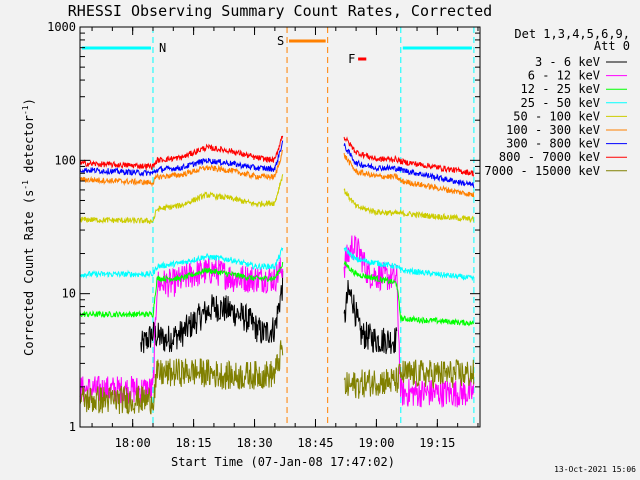  What do you see at coordinates (437, 443) in the screenshot?
I see `x-tick-label: 19:15` at bounding box center [437, 443].